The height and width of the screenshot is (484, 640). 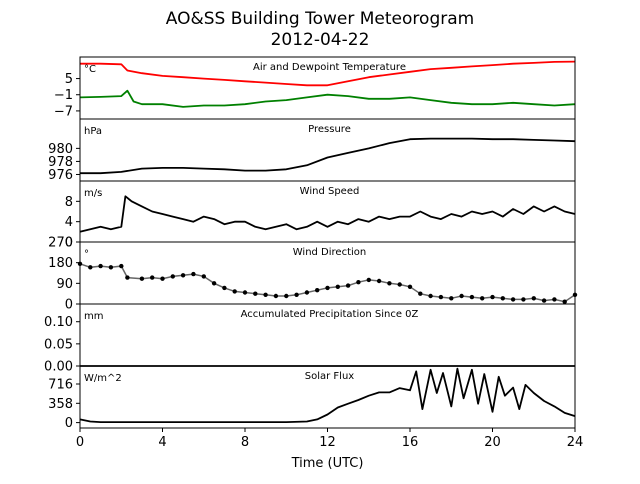 What do you see at coordinates (329, 67) in the screenshot?
I see `panel-0-title: Air and Dewpoint Temperature` at bounding box center [329, 67].